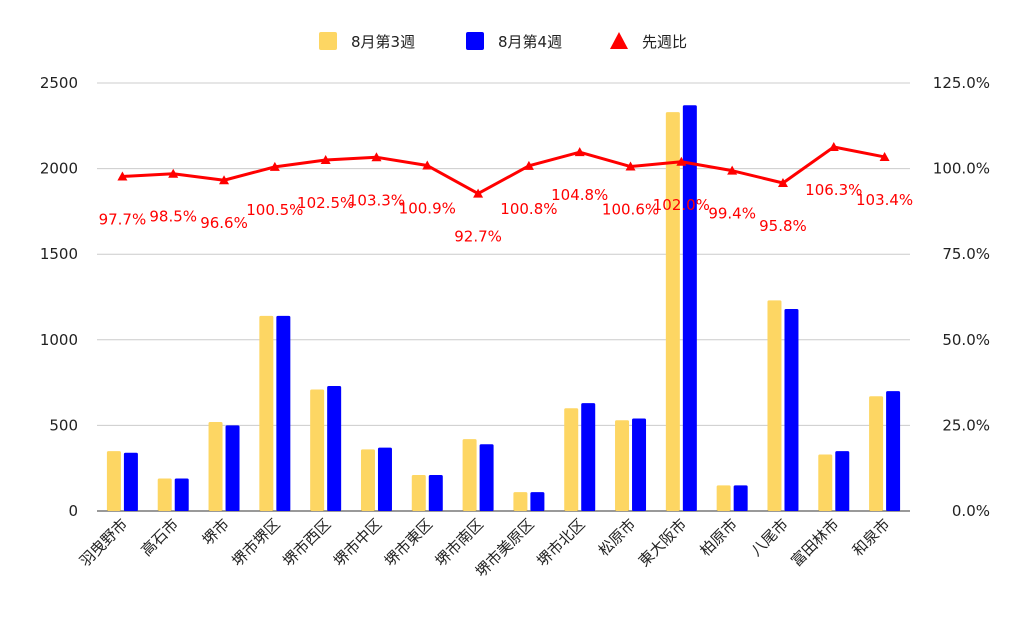 This screenshot has height=633, width=1024. What do you see at coordinates (59, 340) in the screenshot?
I see `left-tick-label: 1000` at bounding box center [59, 340].